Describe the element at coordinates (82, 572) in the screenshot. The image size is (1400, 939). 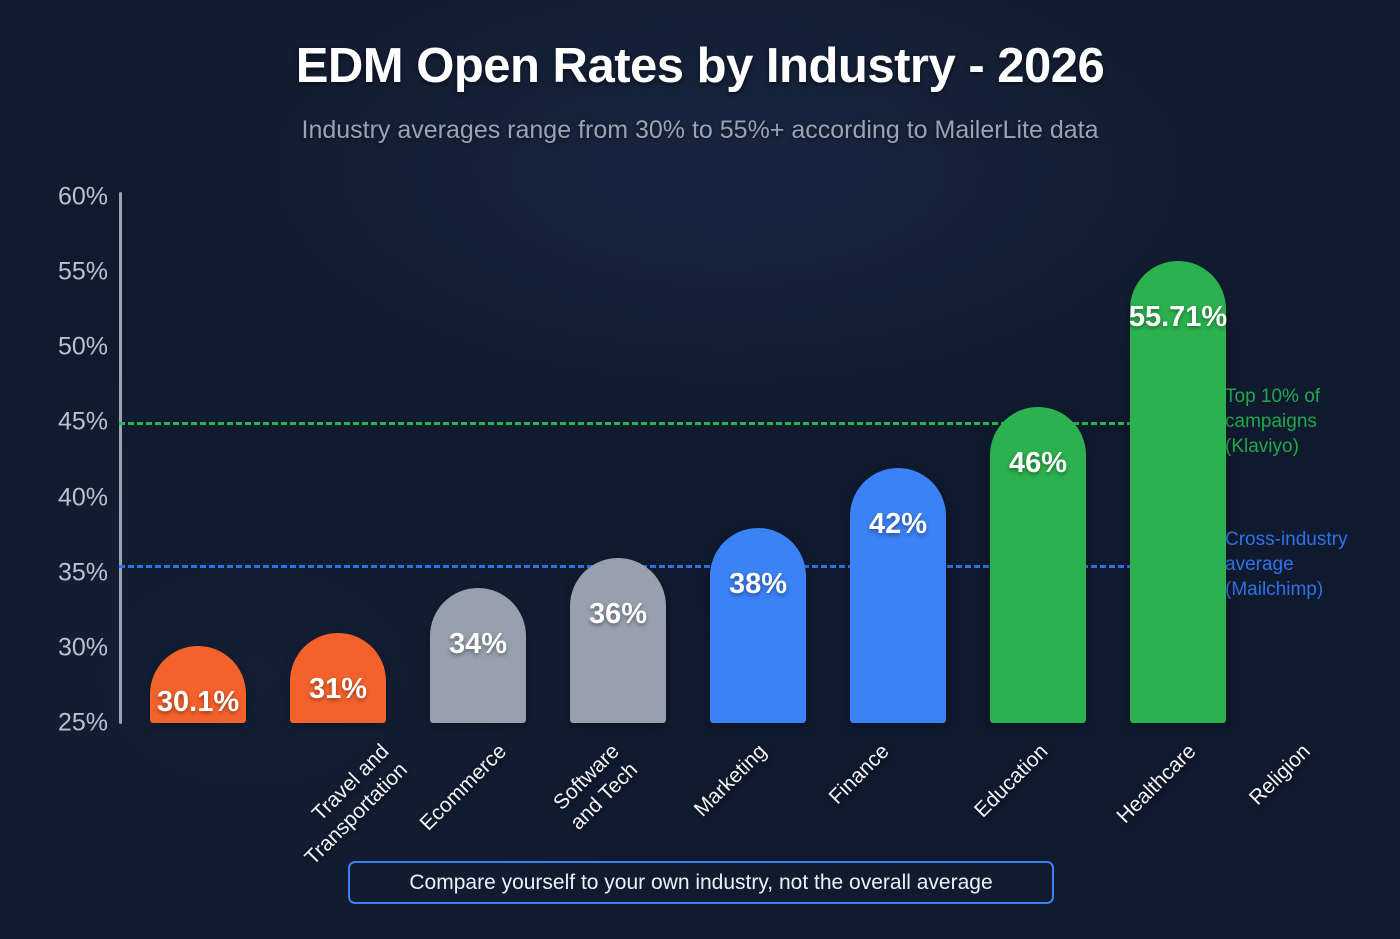
I see `y-axis-tick-label: 35%` at that location.